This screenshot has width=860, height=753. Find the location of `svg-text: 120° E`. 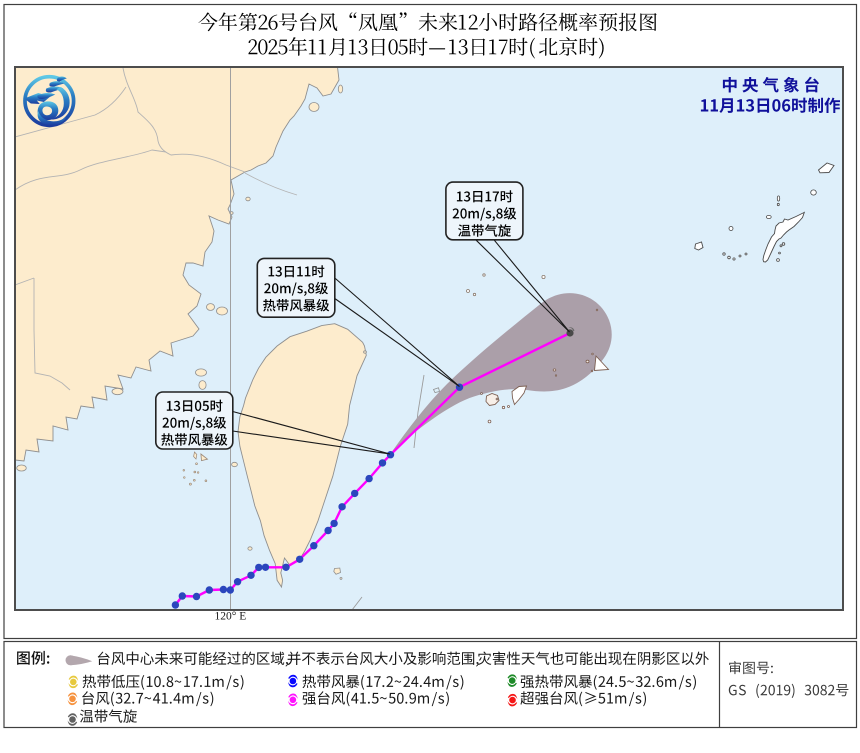

svg-text: 120° E is located at coordinates (231, 617).